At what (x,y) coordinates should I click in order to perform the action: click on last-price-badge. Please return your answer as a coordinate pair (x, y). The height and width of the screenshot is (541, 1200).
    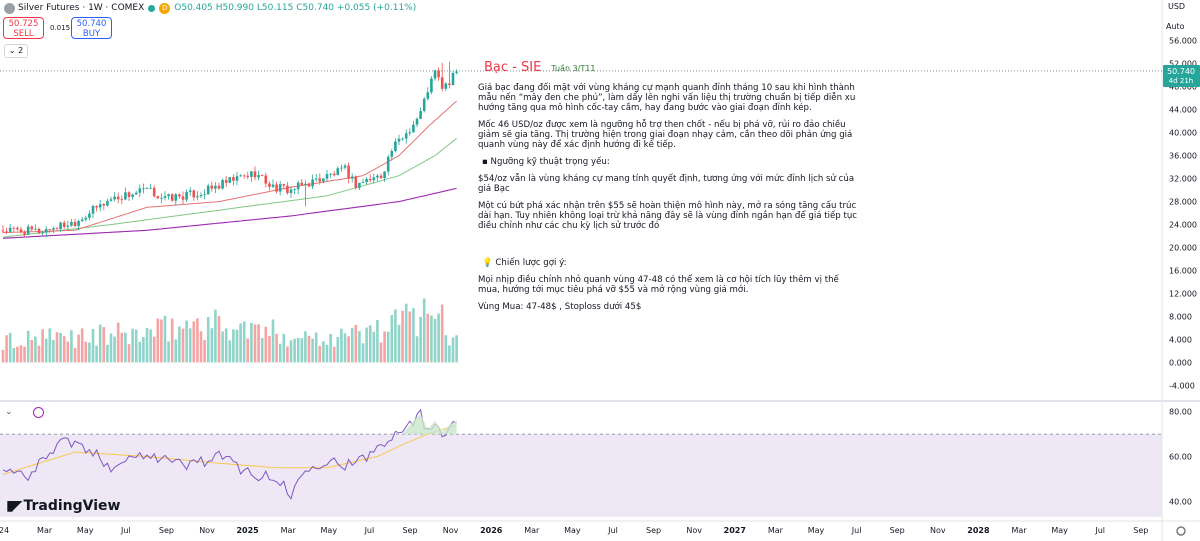
    Looking at the image, I should click on (1181, 75).